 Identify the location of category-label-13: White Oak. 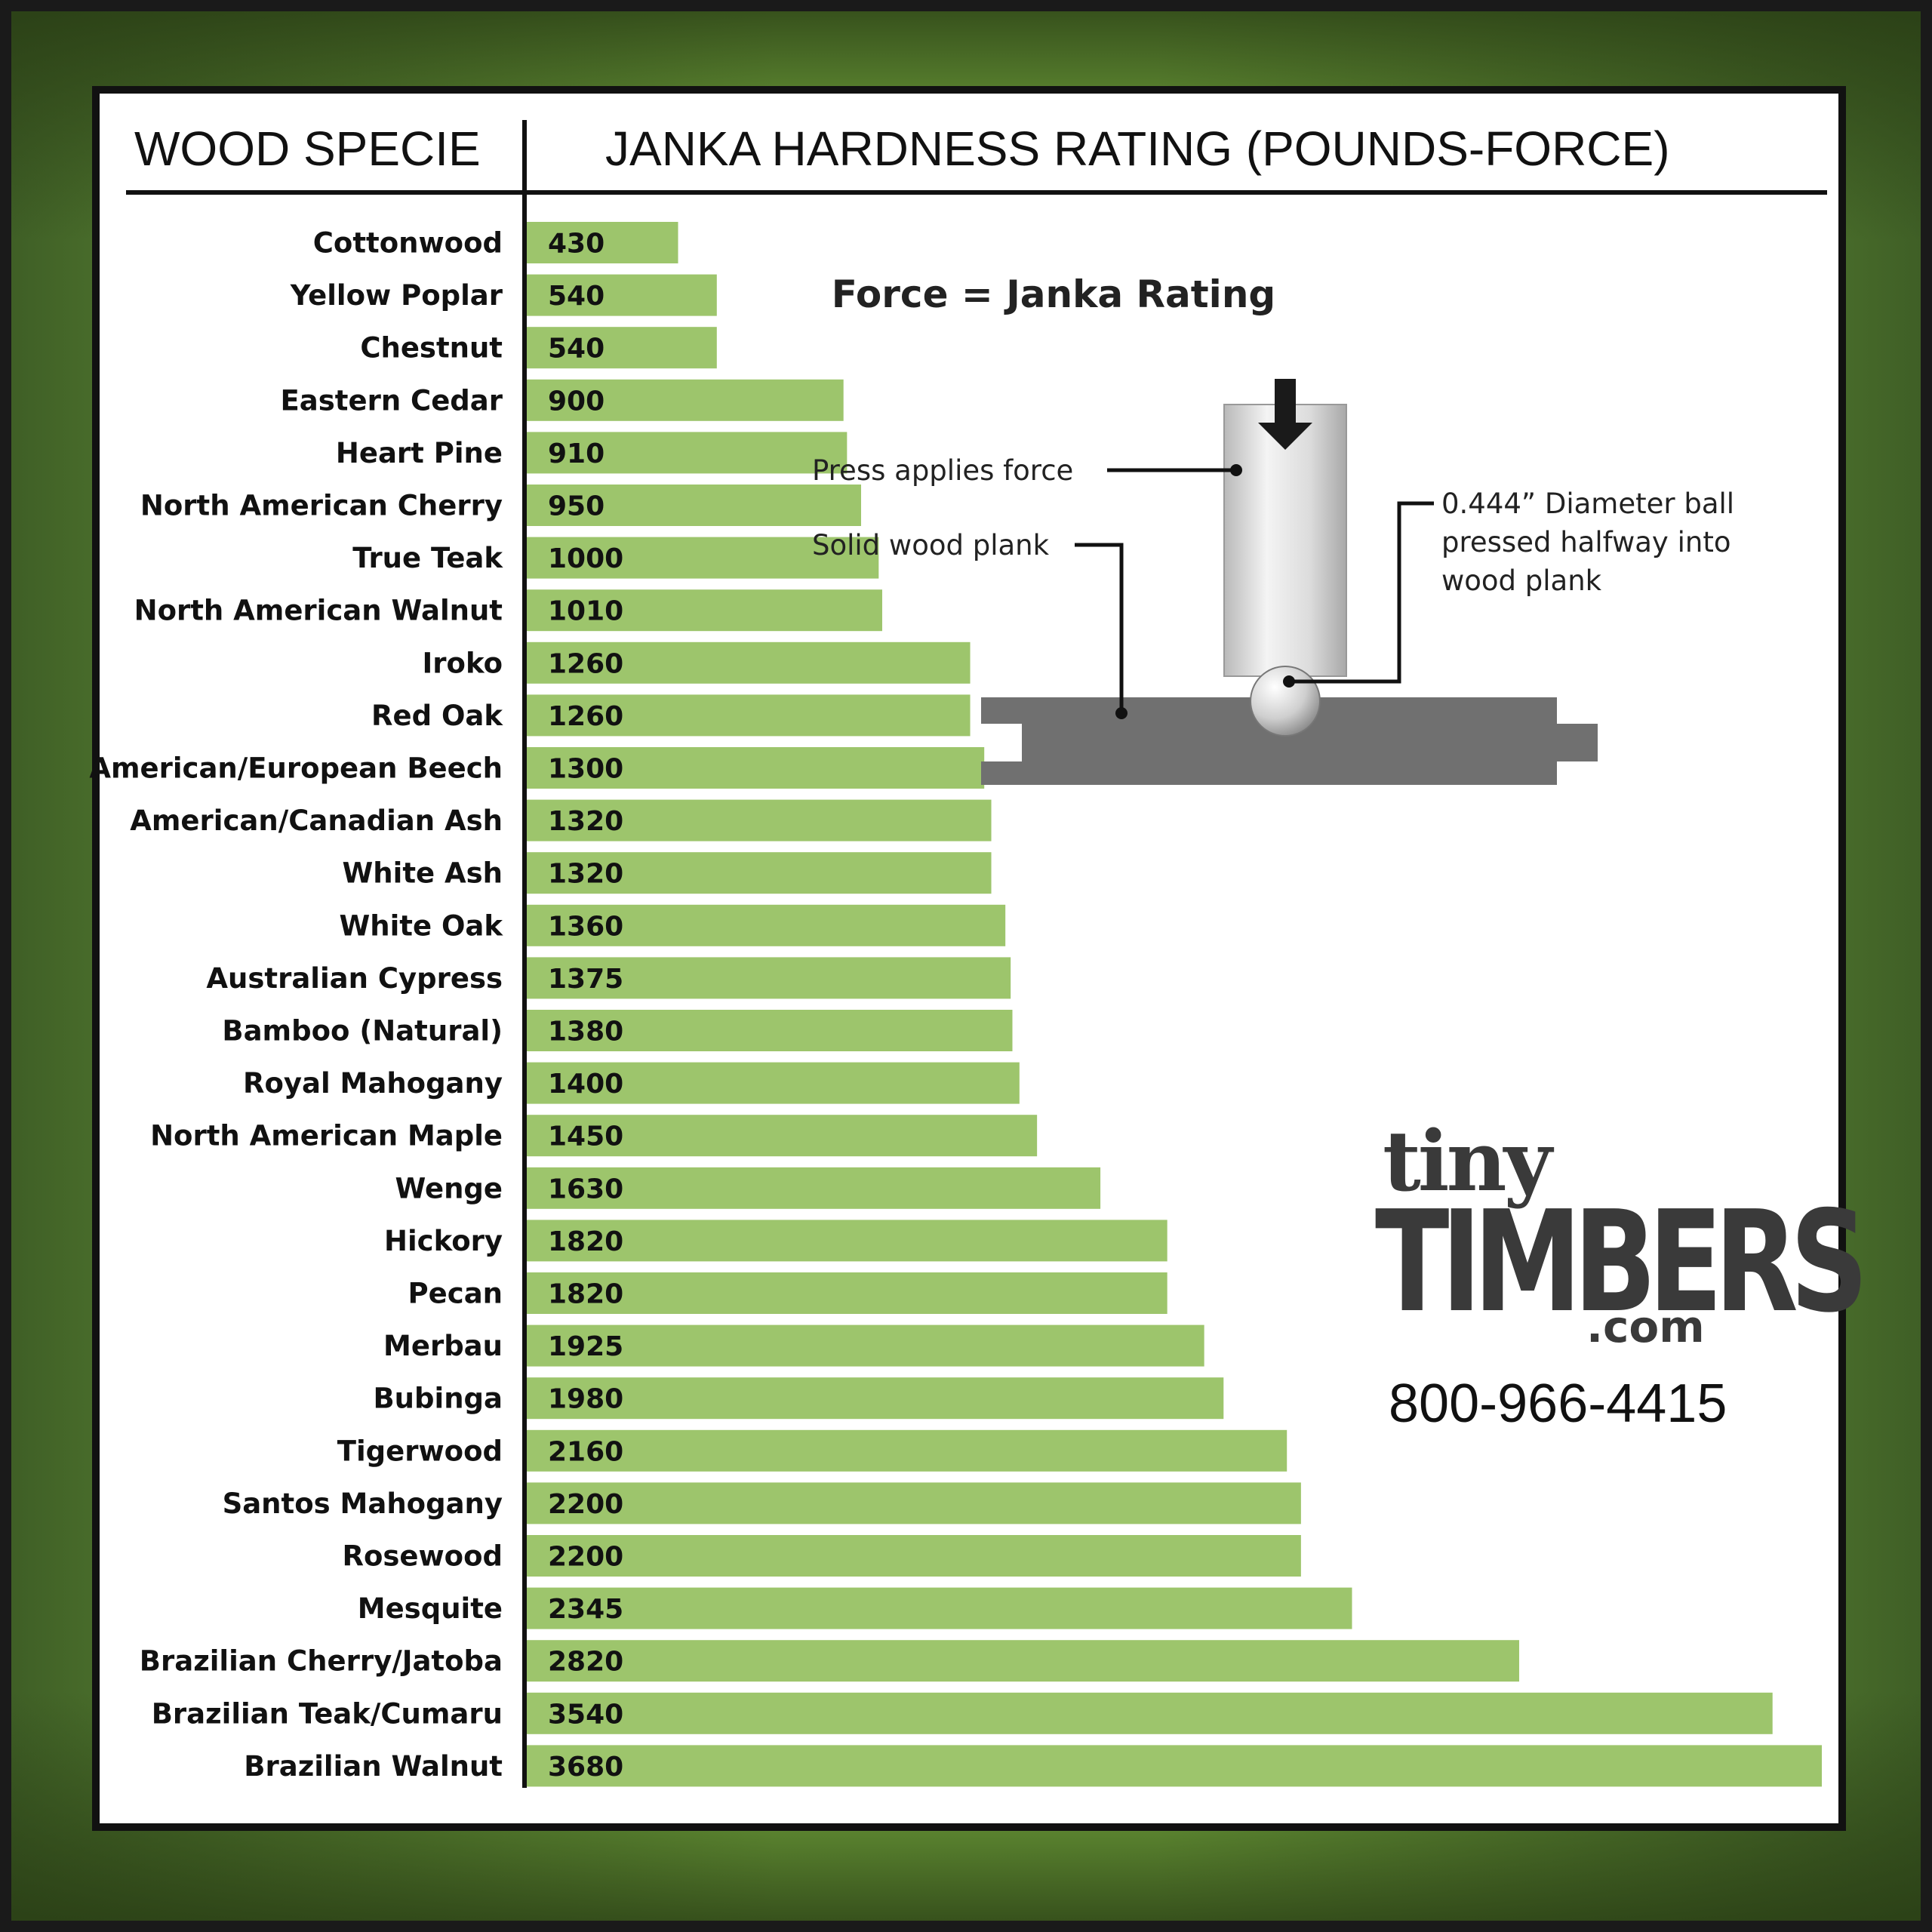
(421, 925).